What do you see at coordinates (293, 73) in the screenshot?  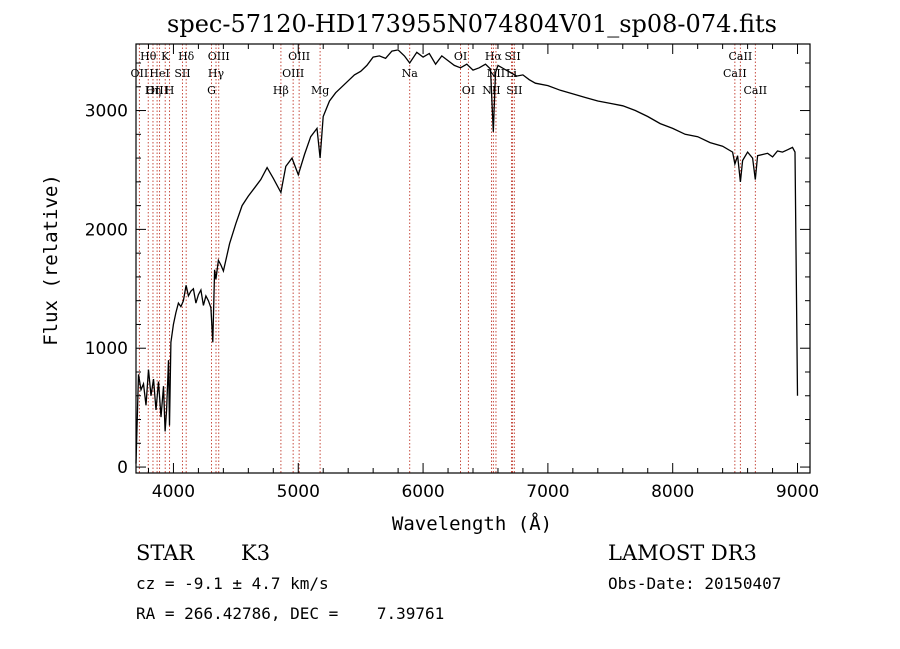 I see `line-label-13: OIII` at bounding box center [293, 73].